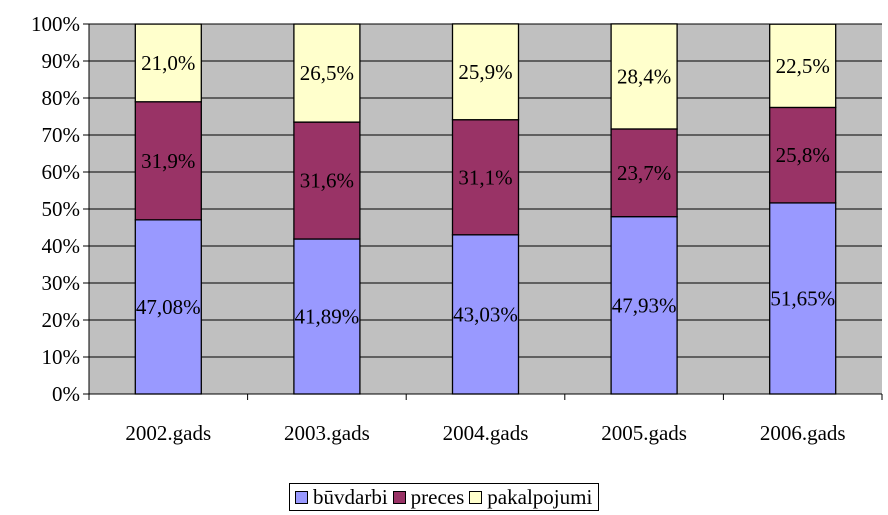  What do you see at coordinates (61, 98) in the screenshot?
I see `y-tick-label: 80%` at bounding box center [61, 98].